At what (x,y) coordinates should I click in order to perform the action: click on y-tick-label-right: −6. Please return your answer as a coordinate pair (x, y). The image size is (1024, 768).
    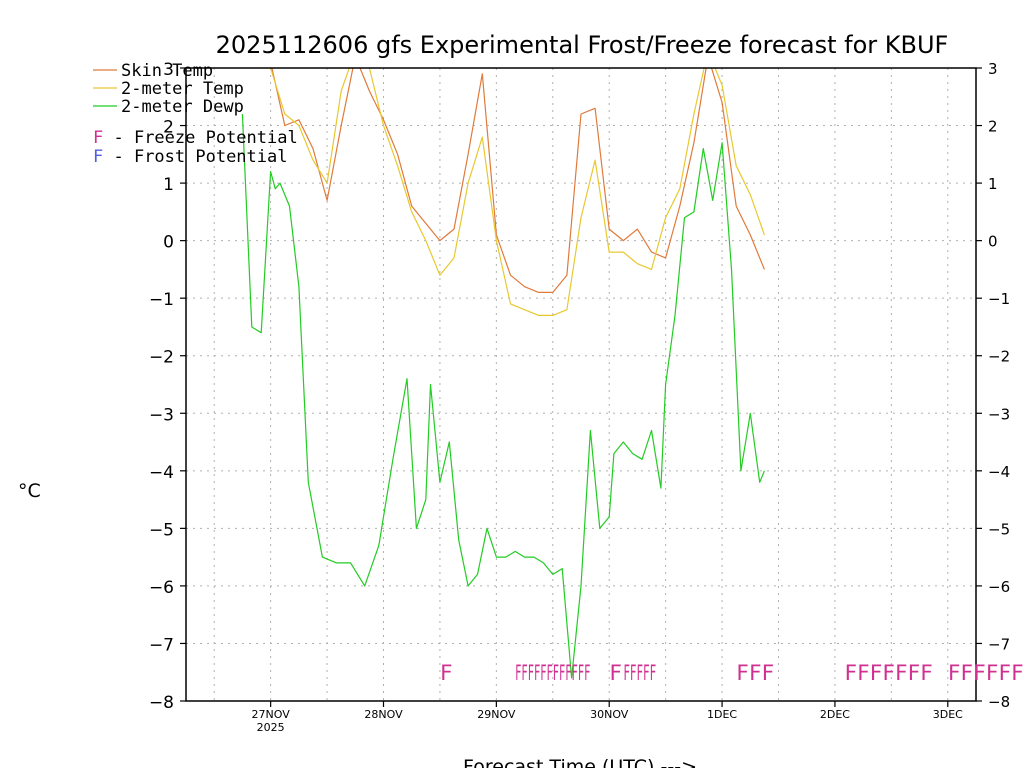
    Looking at the image, I should click on (999, 587).